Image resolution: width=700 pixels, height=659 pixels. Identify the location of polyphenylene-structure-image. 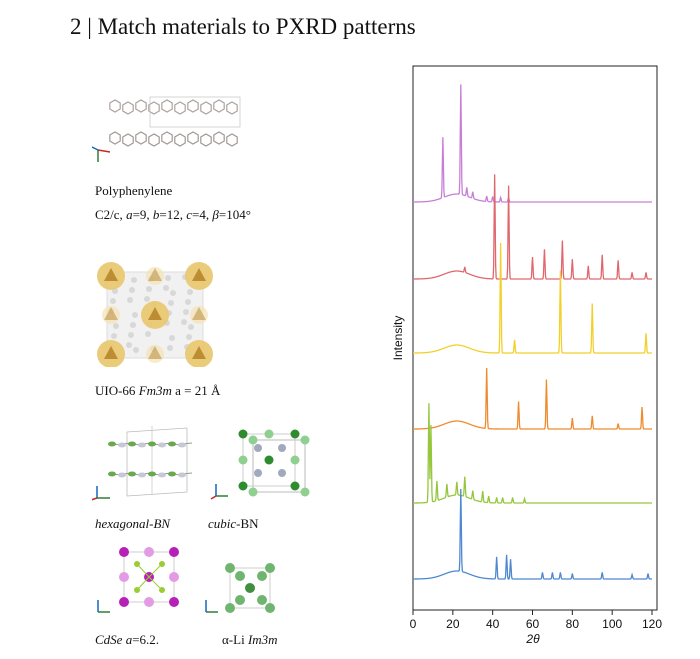
(166, 129).